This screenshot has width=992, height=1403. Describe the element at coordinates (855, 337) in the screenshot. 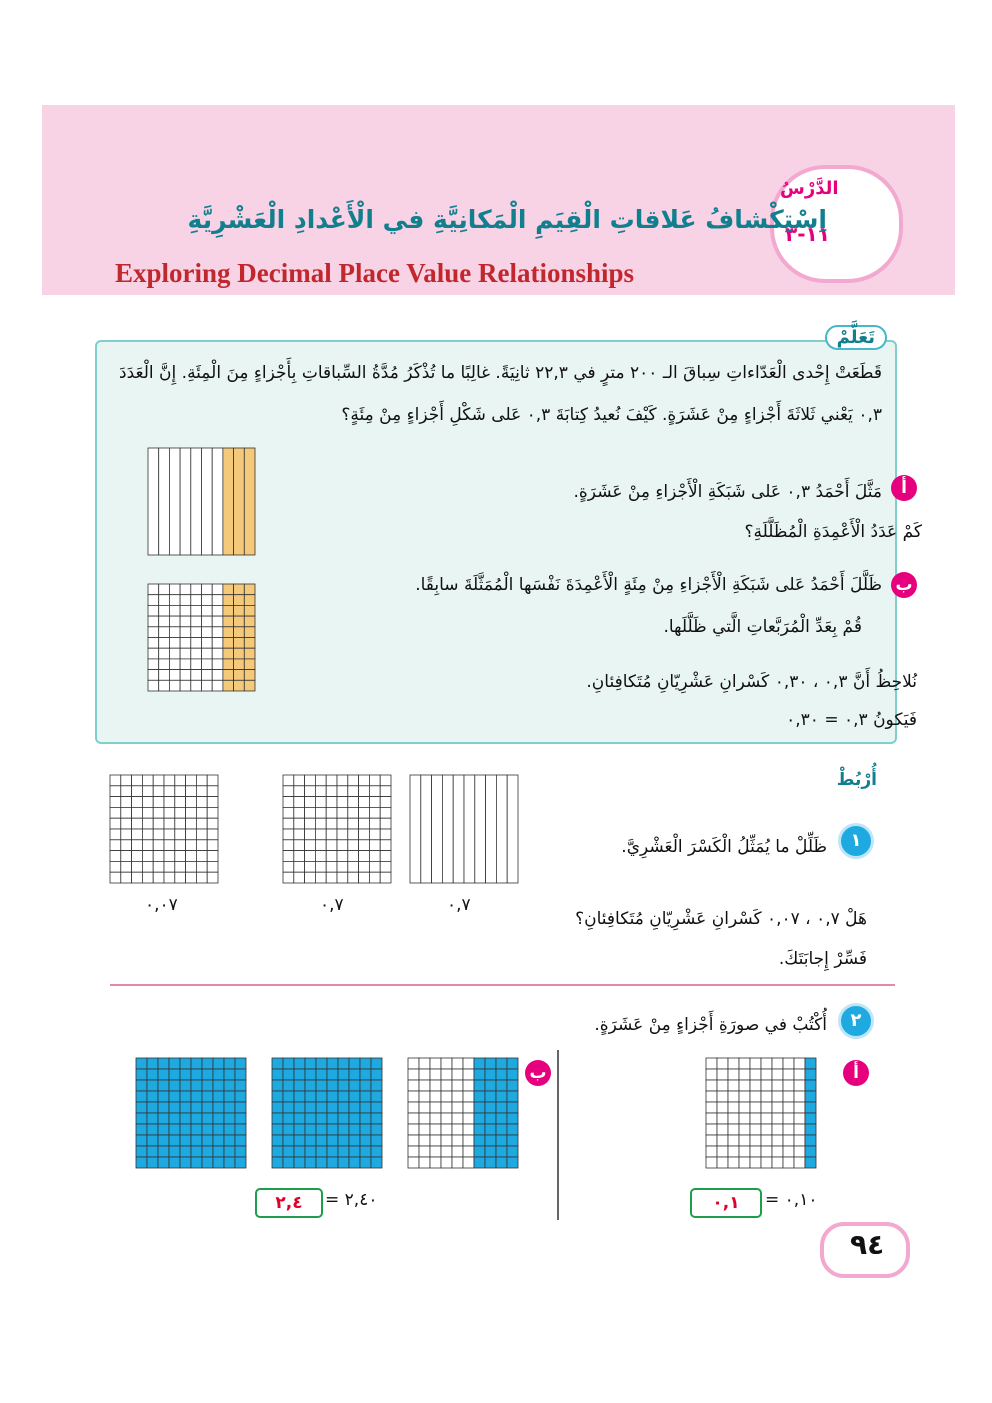

I see `learn-label: تَعَلَّمْ` at that location.